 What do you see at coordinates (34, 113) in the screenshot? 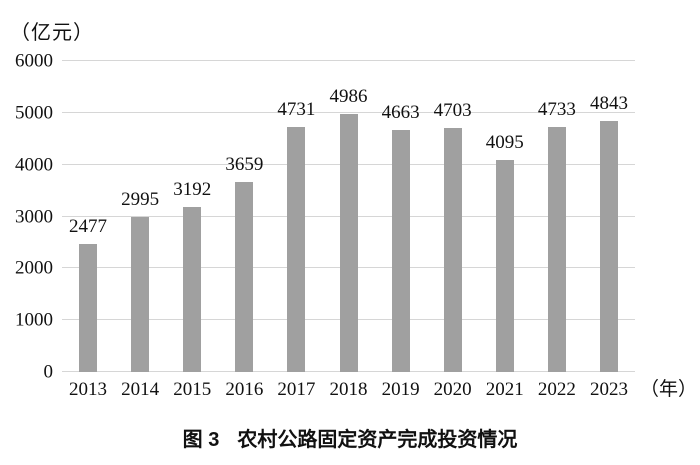
I see `y-tick-label-5000: 5000` at bounding box center [34, 113].